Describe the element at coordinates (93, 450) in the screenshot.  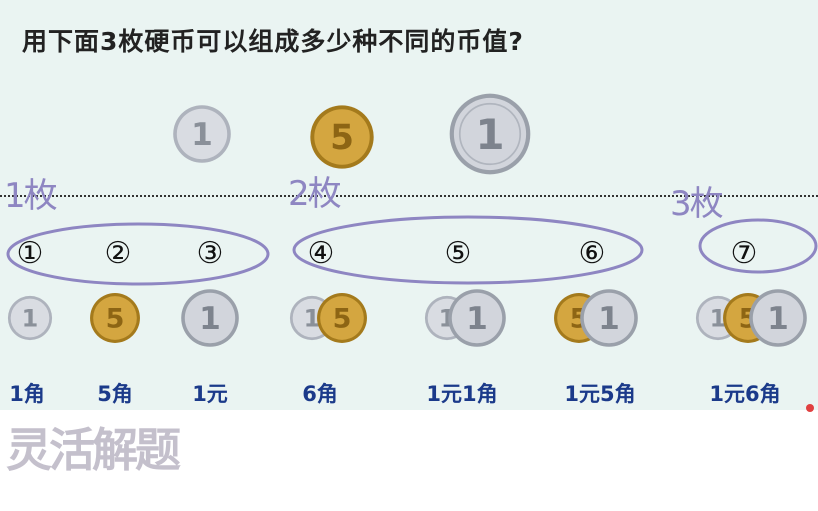
I see `watermark-text: 灵活解题` at that location.